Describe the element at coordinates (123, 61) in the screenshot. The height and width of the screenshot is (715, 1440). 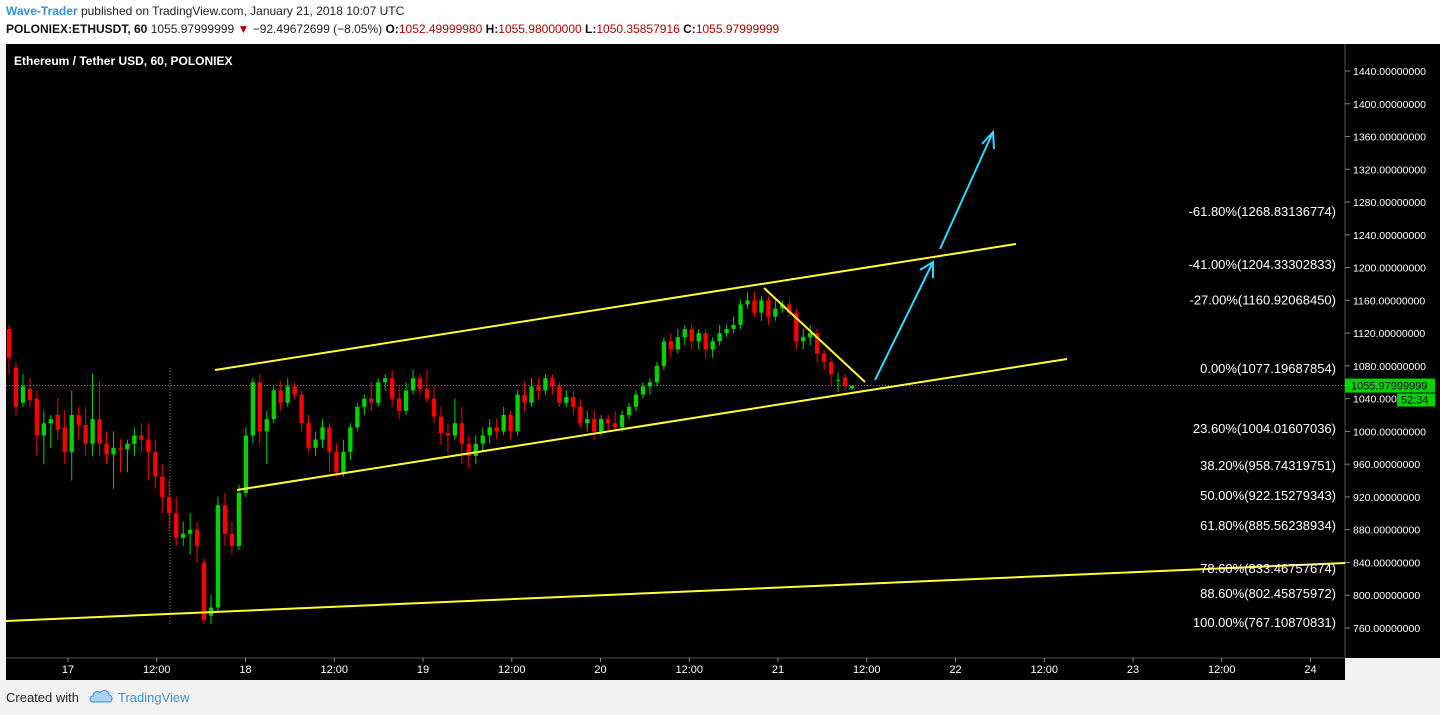
I see `chart-title: Ethereum / Tether USD, 60, POLONIEX` at that location.